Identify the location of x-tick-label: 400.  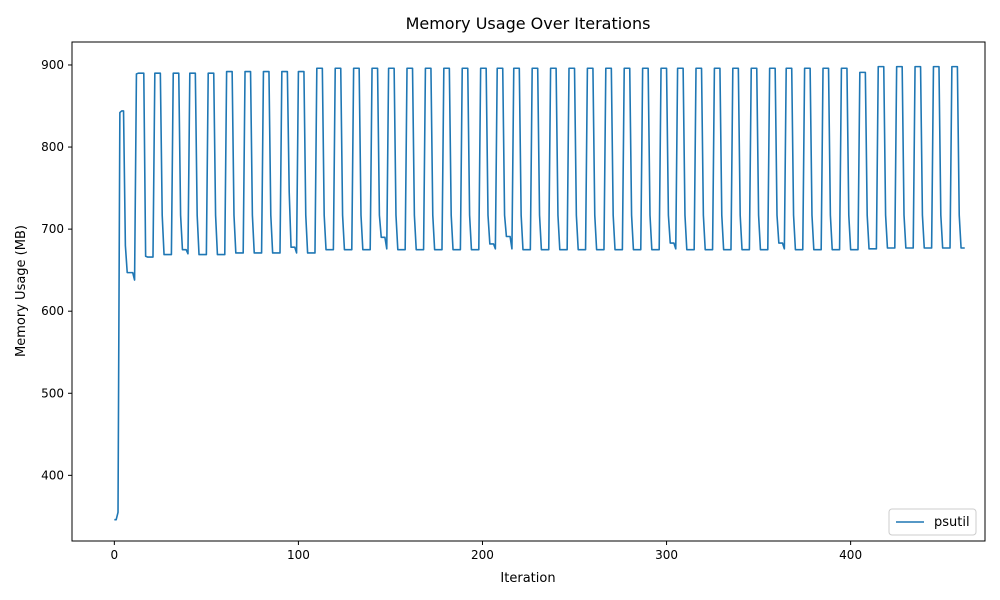
(850, 555).